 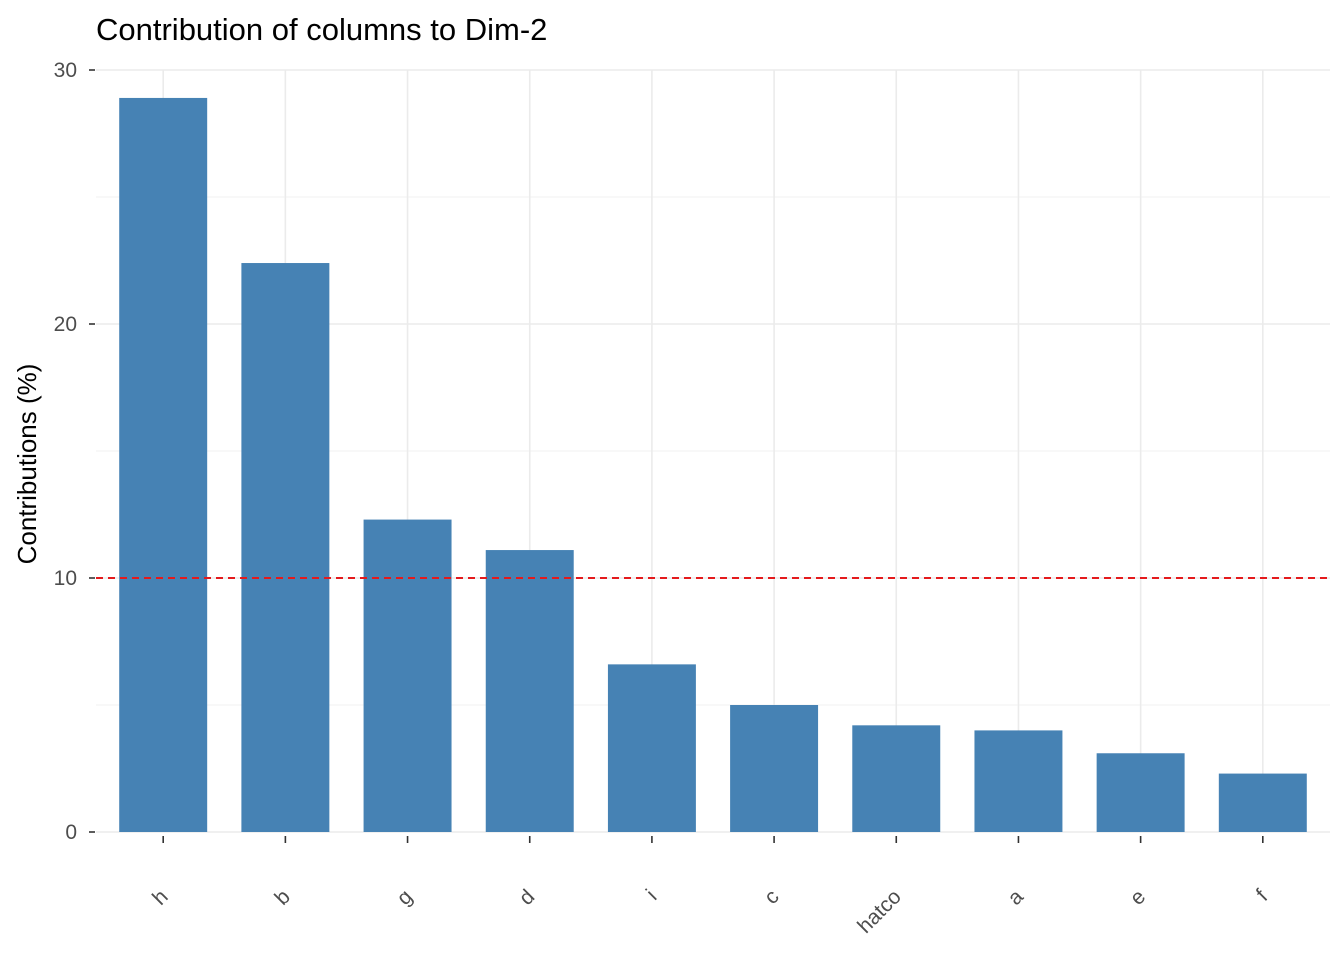 I want to click on y-axis: 0 10 20 30, so click(x=74, y=451).